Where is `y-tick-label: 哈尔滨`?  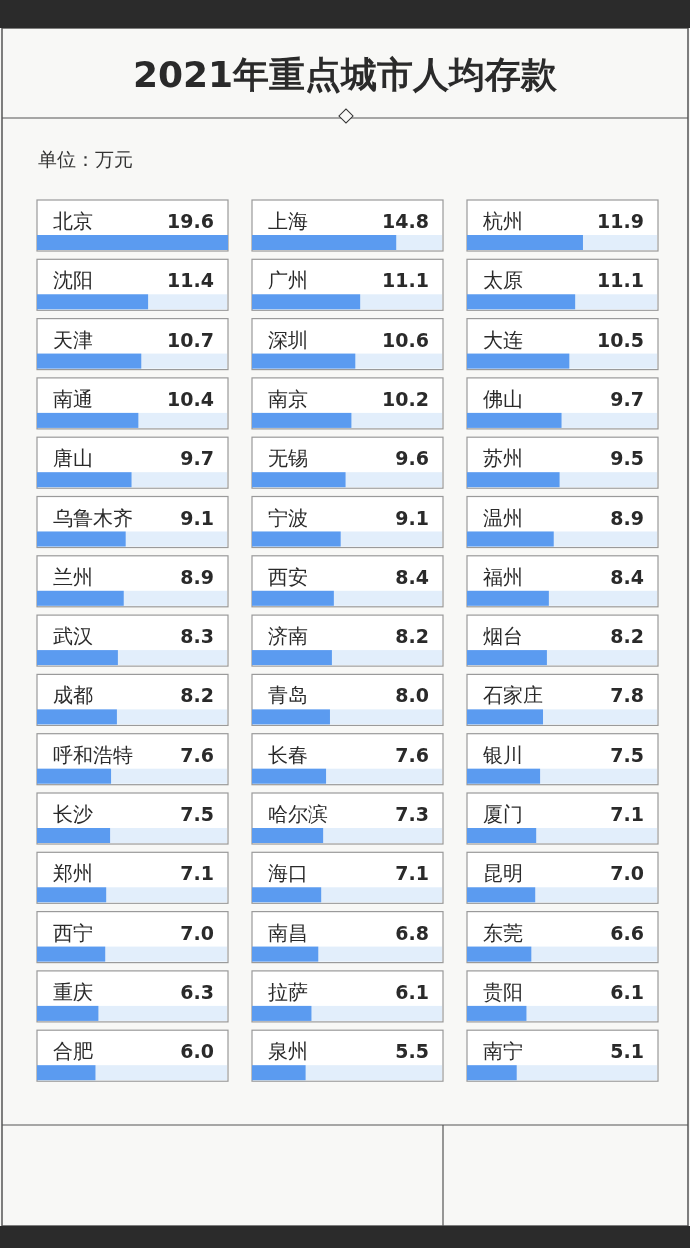
y-tick-label: 哈尔滨 is located at coordinates (298, 814).